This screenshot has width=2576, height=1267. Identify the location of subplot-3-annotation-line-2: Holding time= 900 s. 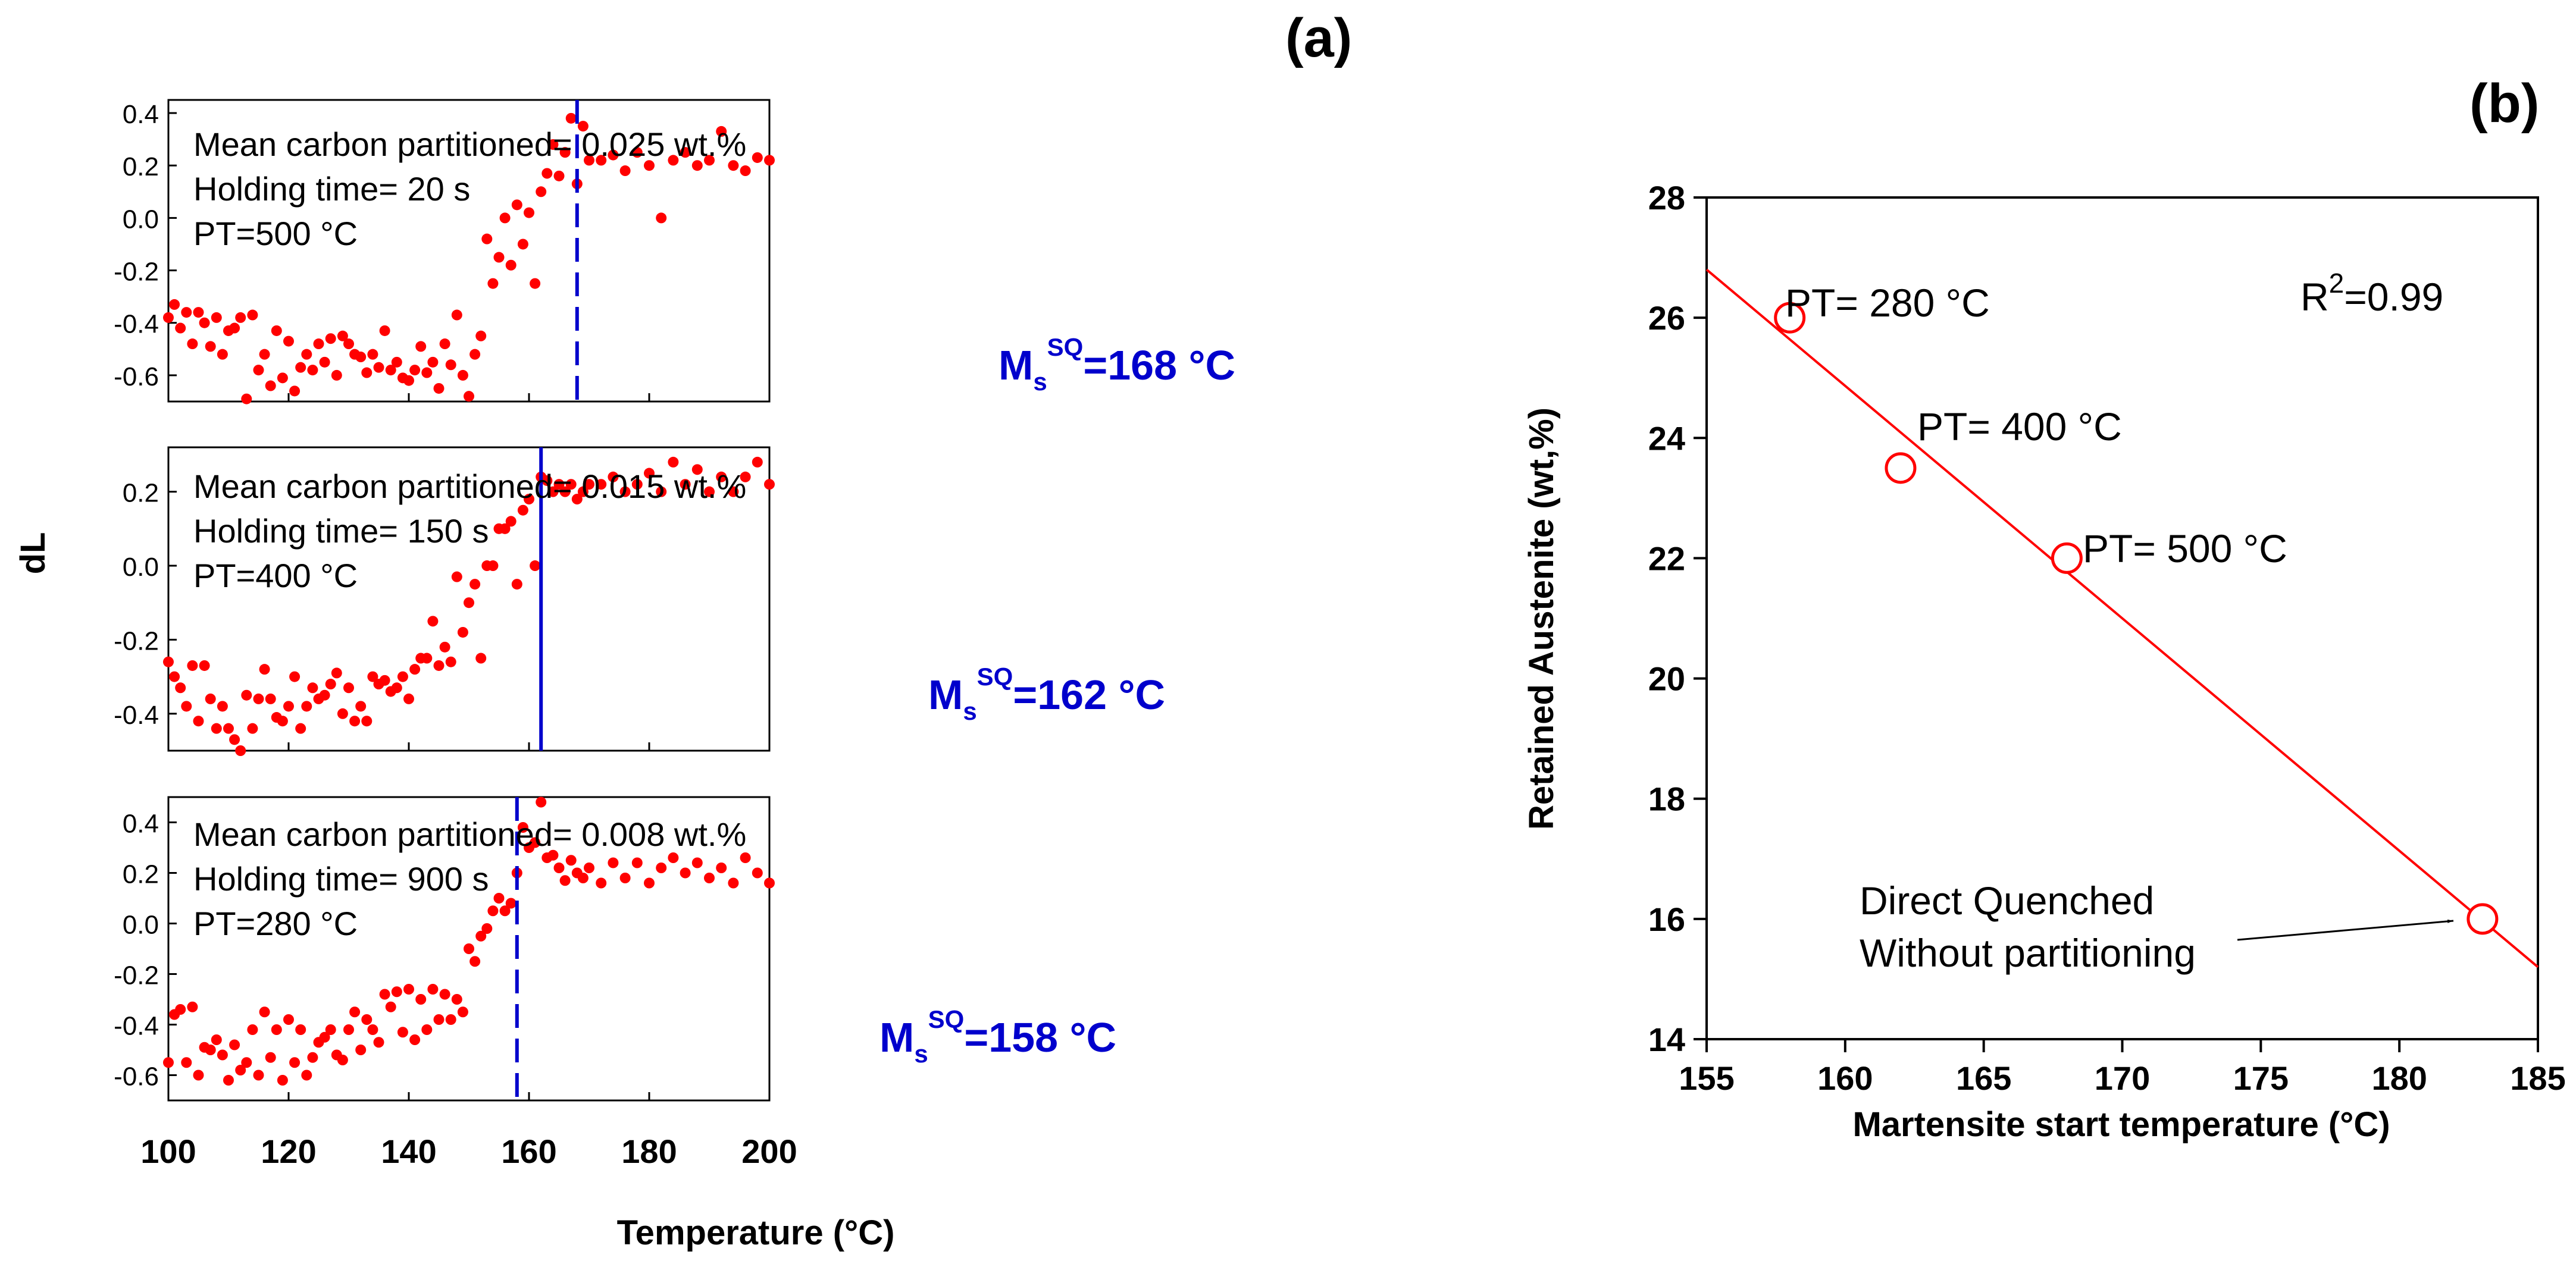
(341, 879).